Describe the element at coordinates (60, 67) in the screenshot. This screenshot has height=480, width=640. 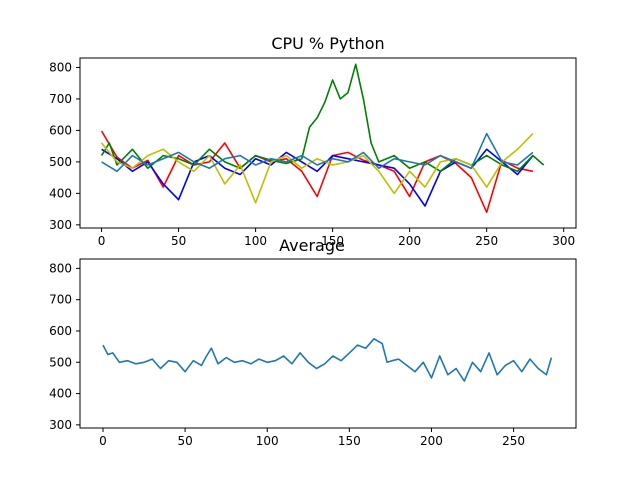
I see `cpu-plot-y-tick-label: 800` at that location.